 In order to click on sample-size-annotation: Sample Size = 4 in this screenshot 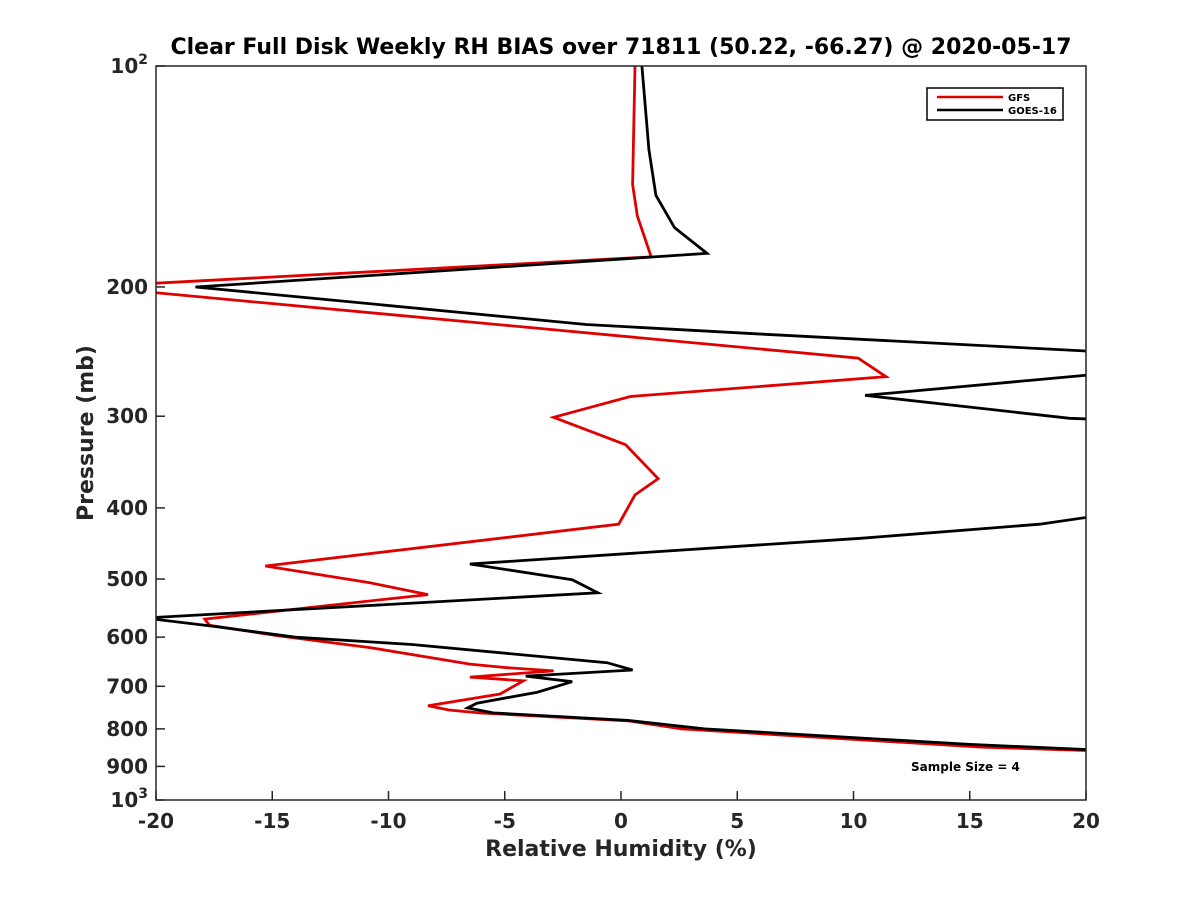, I will do `click(965, 767)`.